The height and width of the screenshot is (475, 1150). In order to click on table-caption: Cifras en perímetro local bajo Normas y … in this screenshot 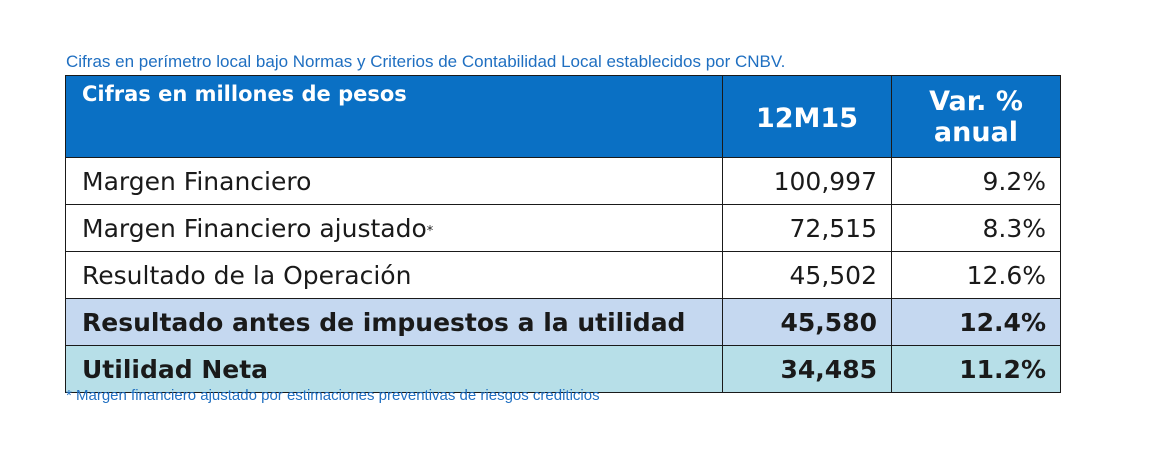, I will do `click(426, 61)`.